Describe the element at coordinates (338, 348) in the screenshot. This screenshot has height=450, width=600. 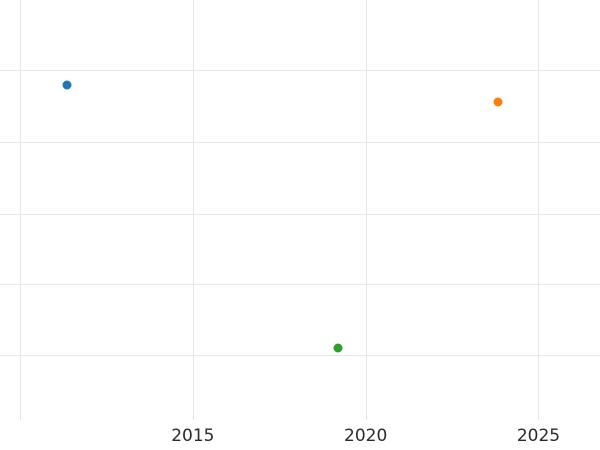
I see `point-green` at that location.